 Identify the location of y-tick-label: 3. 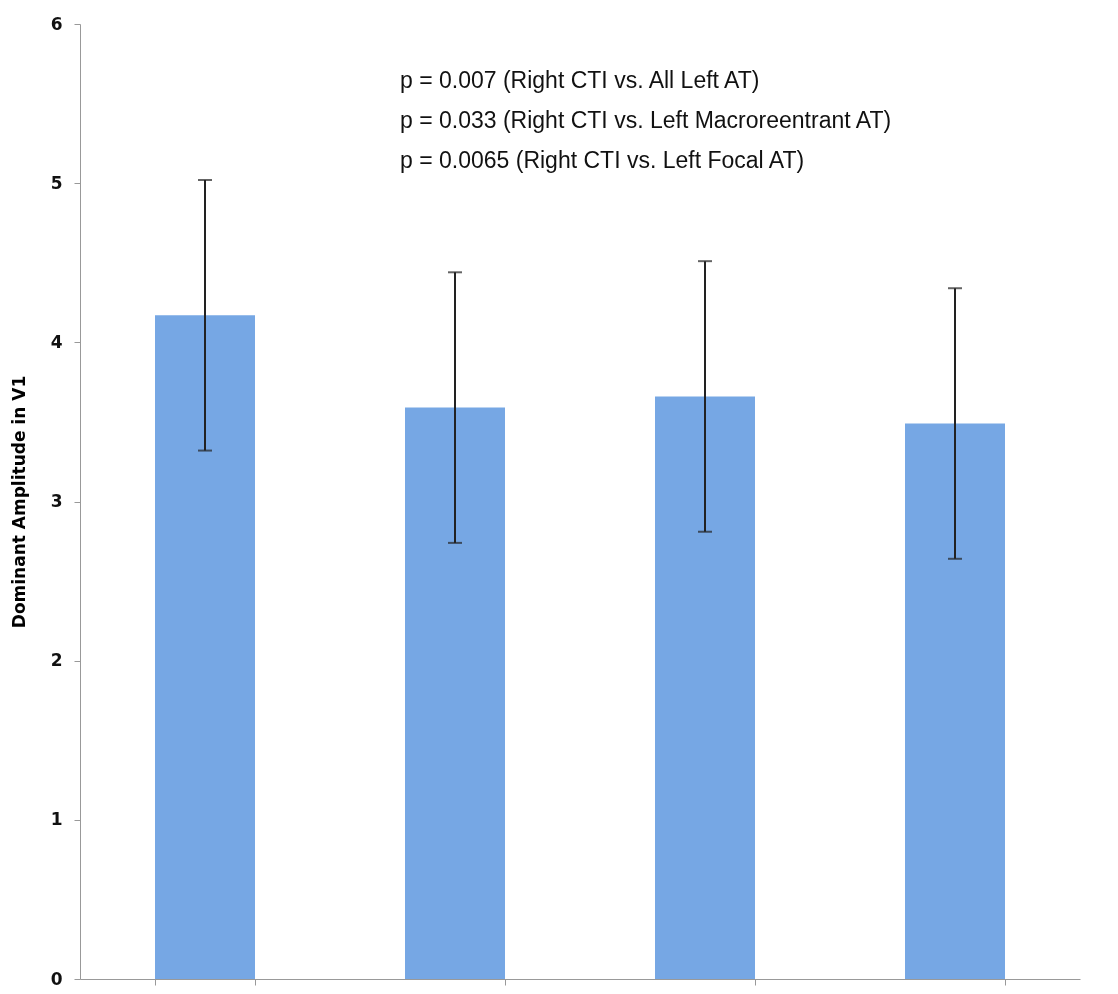
(56, 501).